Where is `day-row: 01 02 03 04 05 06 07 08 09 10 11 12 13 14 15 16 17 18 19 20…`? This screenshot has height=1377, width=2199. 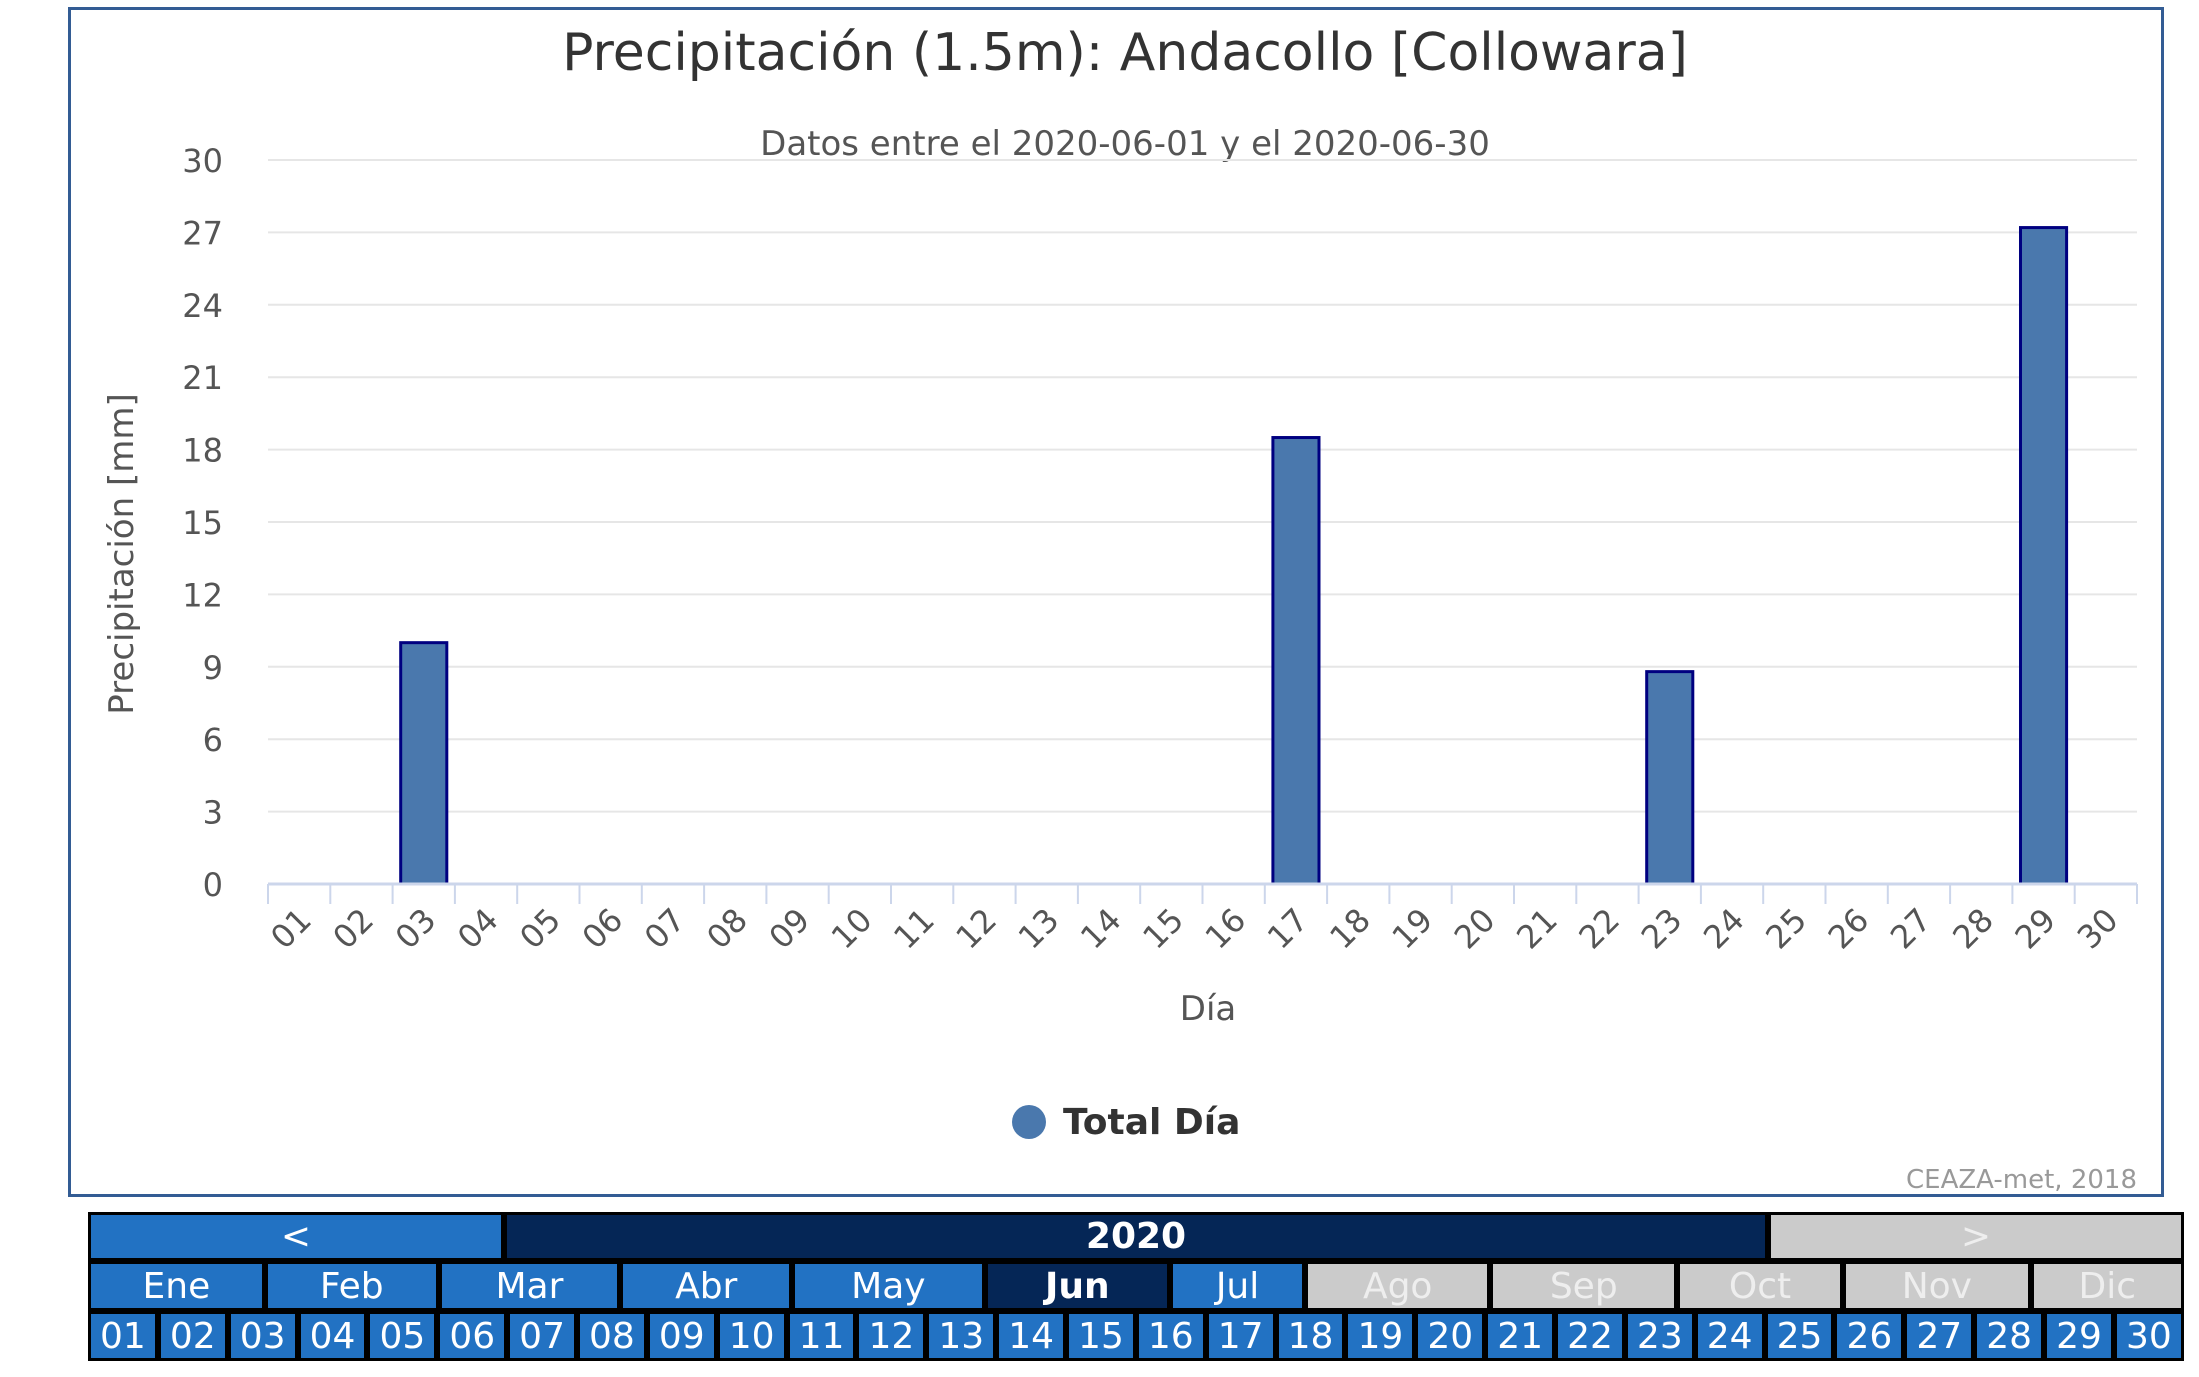 day-row: 01 02 03 04 05 06 07 08 09 10 11 12 13 14 15 16 17 18 19 20… is located at coordinates (1136, 1336).